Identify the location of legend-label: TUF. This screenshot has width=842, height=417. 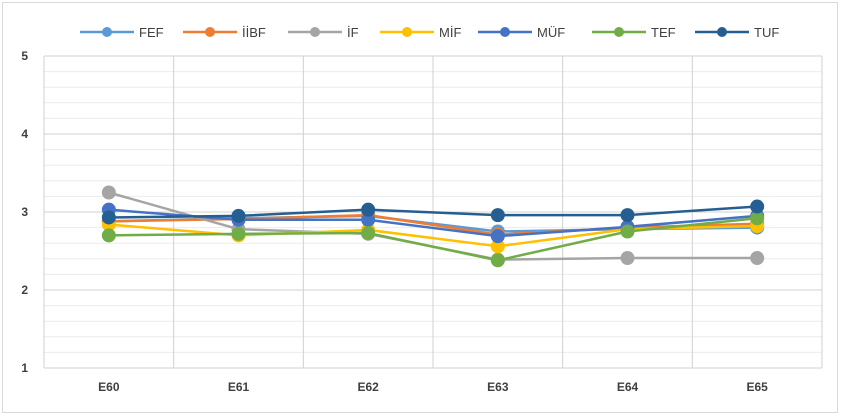
(766, 32).